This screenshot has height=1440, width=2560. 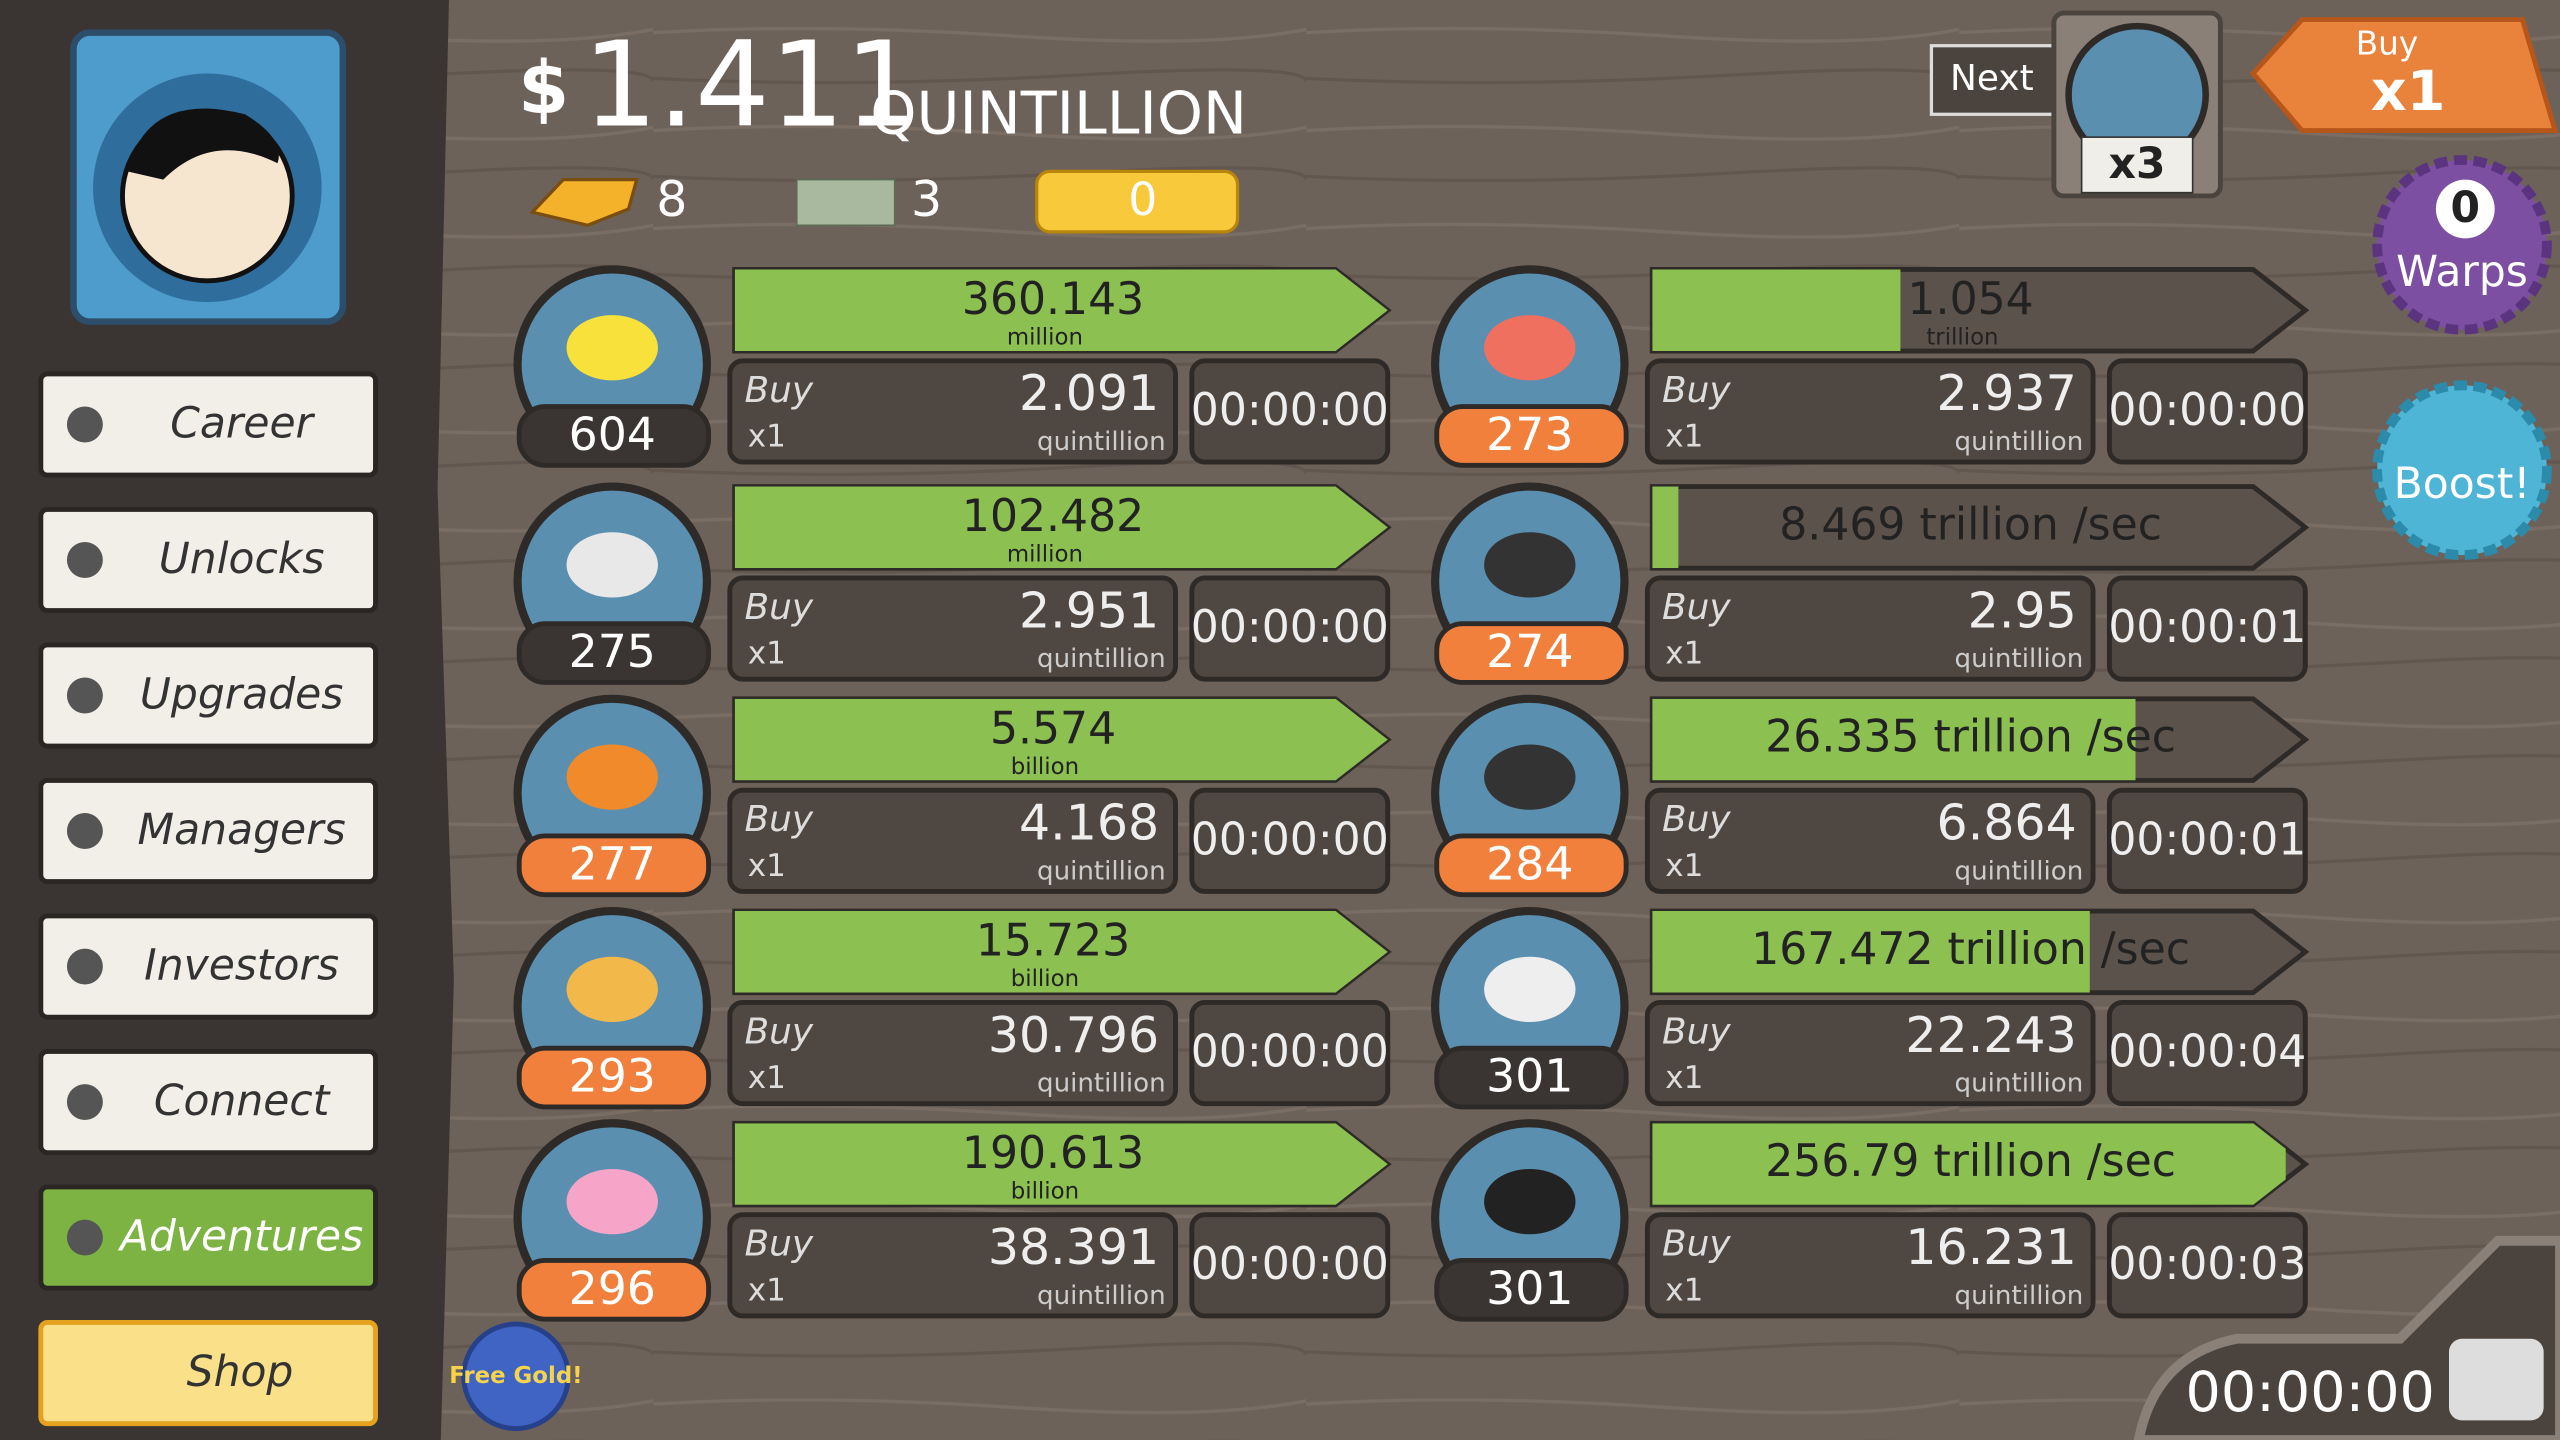 What do you see at coordinates (242, 559) in the screenshot?
I see `menu-label: Unlocks` at bounding box center [242, 559].